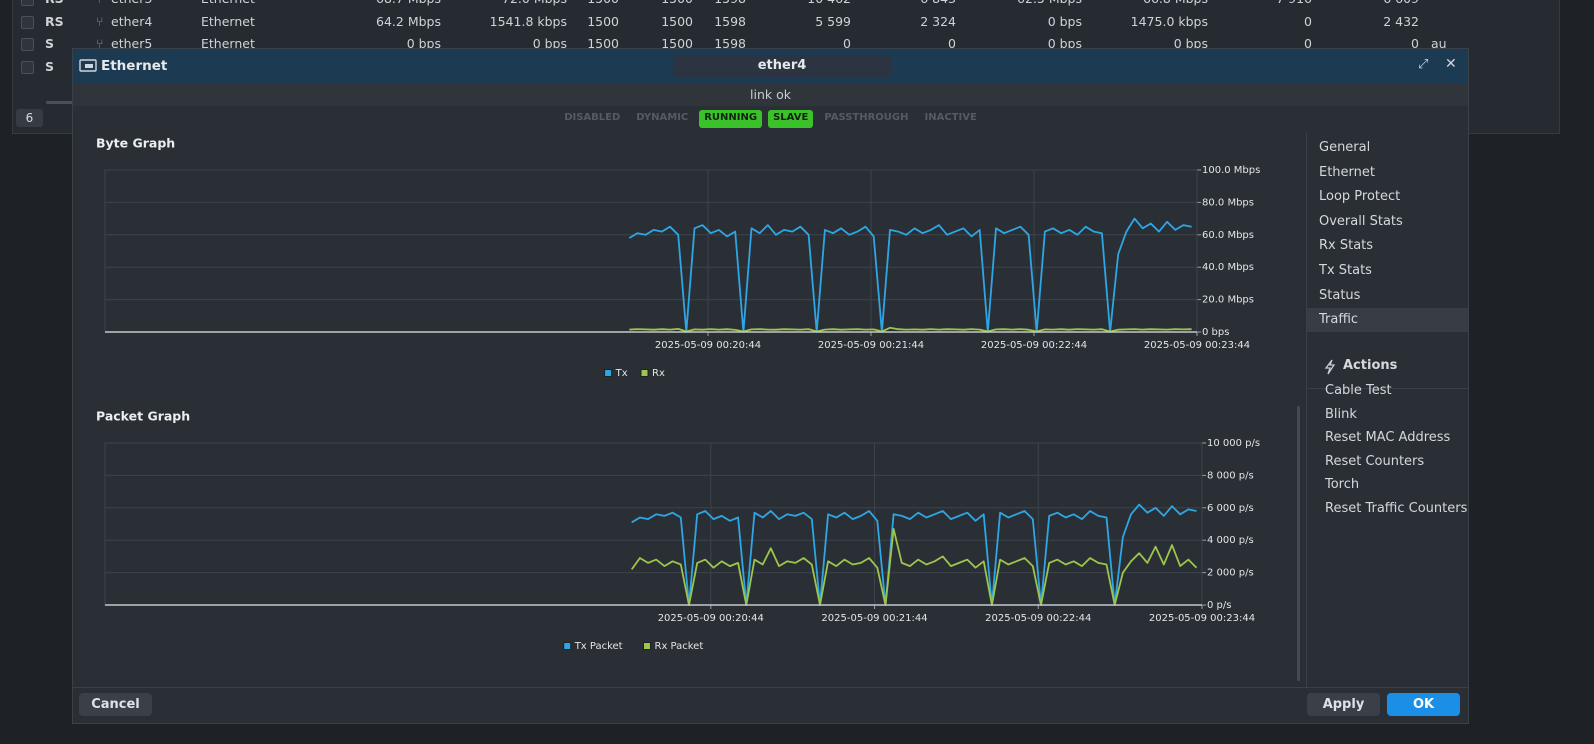 Image resolution: width=1594 pixels, height=744 pixels. Describe the element at coordinates (1228, 300) in the screenshot. I see `y-tick-label: 20.0 Mbps` at that location.